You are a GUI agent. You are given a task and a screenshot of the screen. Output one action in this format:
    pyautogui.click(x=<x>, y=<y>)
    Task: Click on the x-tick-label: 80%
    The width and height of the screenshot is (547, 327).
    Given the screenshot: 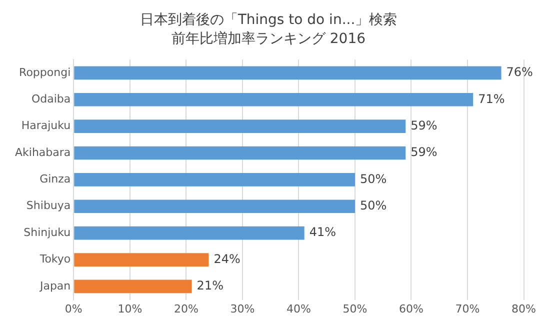 What is the action you would take?
    pyautogui.click(x=524, y=309)
    